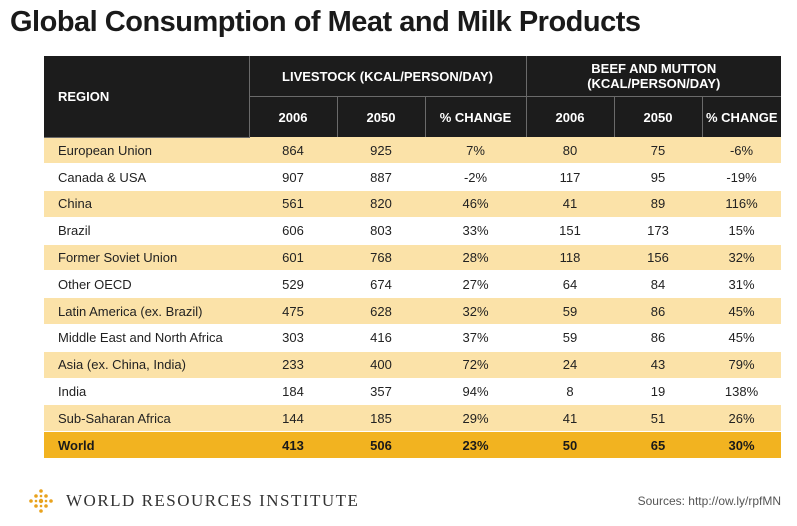 This screenshot has height=526, width=797. What do you see at coordinates (475, 151) in the screenshot?
I see `livestock-change-cell: 7%` at bounding box center [475, 151].